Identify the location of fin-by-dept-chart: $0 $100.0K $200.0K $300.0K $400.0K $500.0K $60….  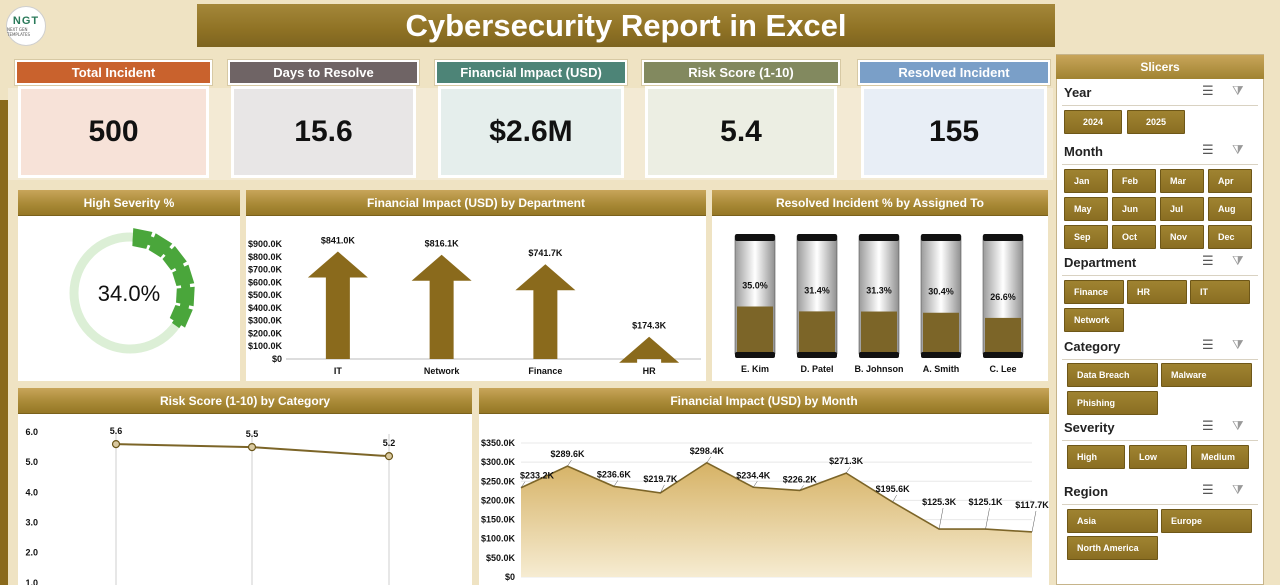
(474, 306).